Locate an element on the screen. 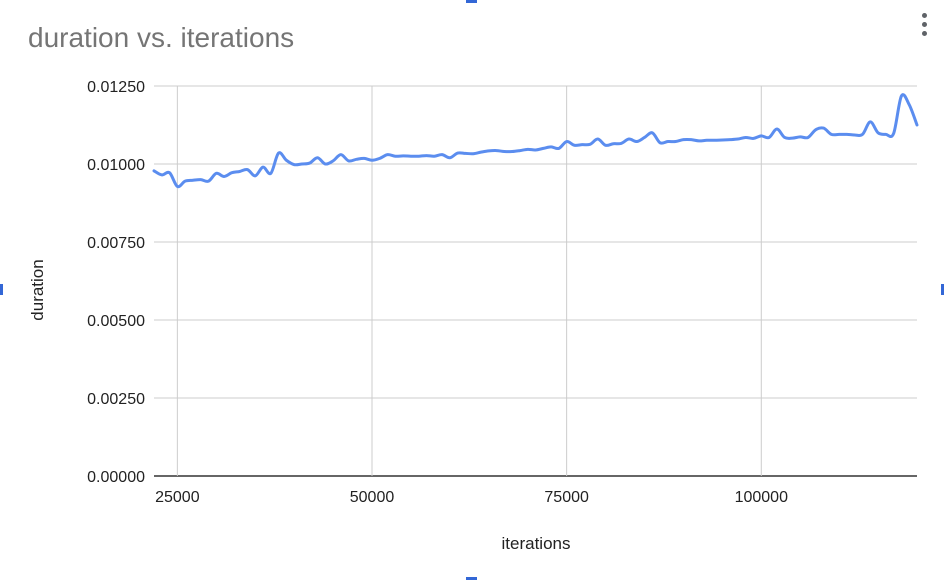 This screenshot has height=580, width=944. x-tick-label: 25000 is located at coordinates (177, 497).